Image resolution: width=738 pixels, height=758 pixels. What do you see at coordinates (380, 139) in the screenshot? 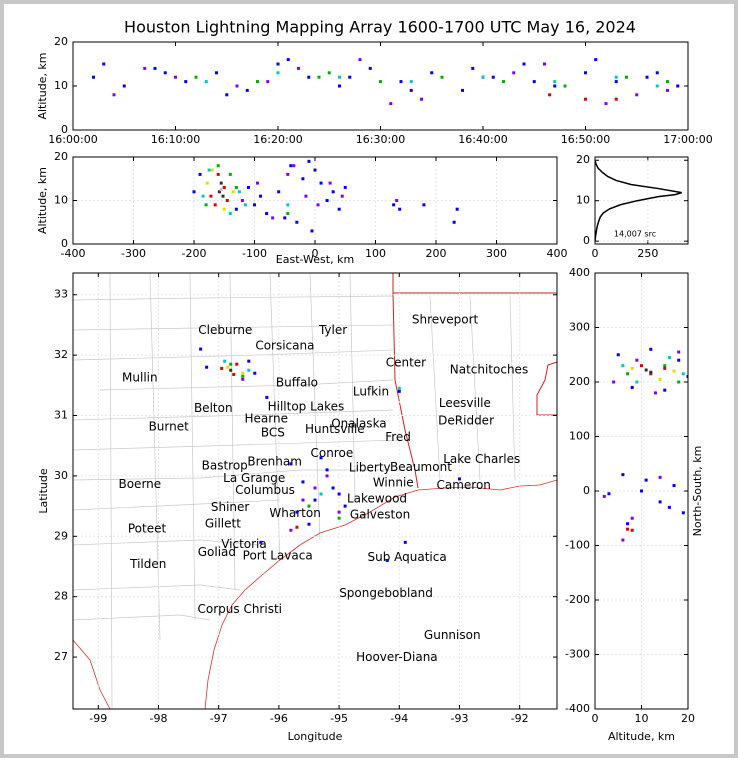
I see `x-tick-label: 16:30:00` at bounding box center [380, 139].